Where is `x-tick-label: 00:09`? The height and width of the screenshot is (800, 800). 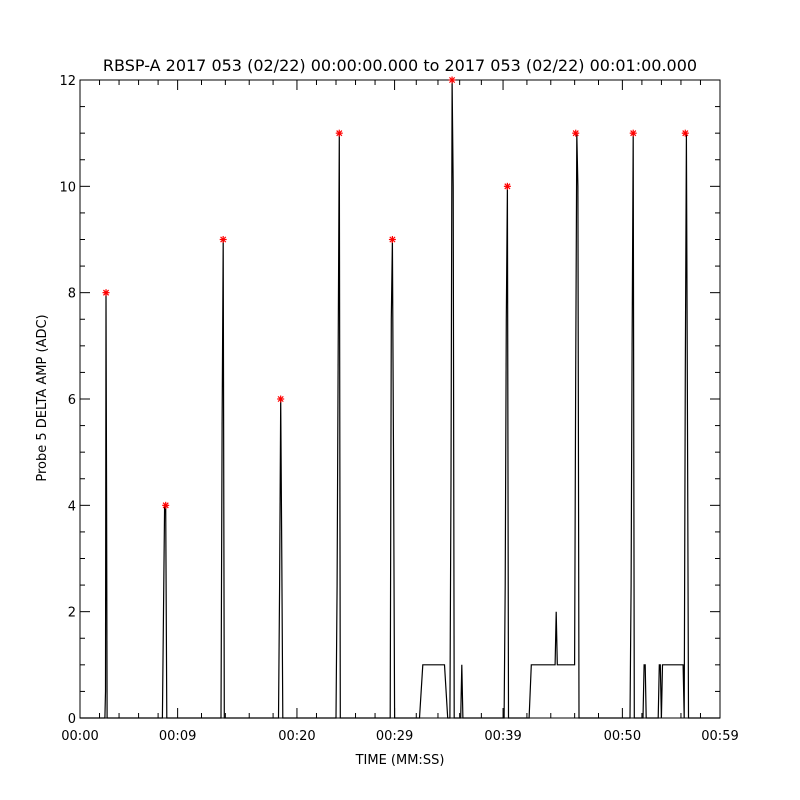
x-tick-label: 00:09 is located at coordinates (177, 736).